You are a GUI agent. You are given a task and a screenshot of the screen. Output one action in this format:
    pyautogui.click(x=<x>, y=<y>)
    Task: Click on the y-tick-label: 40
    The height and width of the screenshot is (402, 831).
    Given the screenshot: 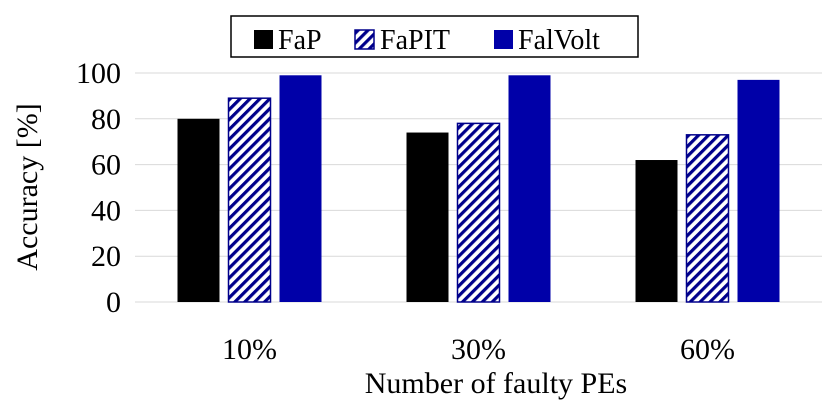 What is the action you would take?
    pyautogui.click(x=106, y=210)
    